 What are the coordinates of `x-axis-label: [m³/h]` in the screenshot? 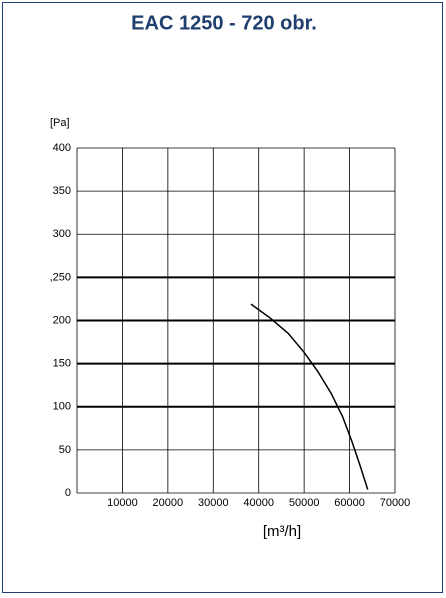 It's located at (282, 531).